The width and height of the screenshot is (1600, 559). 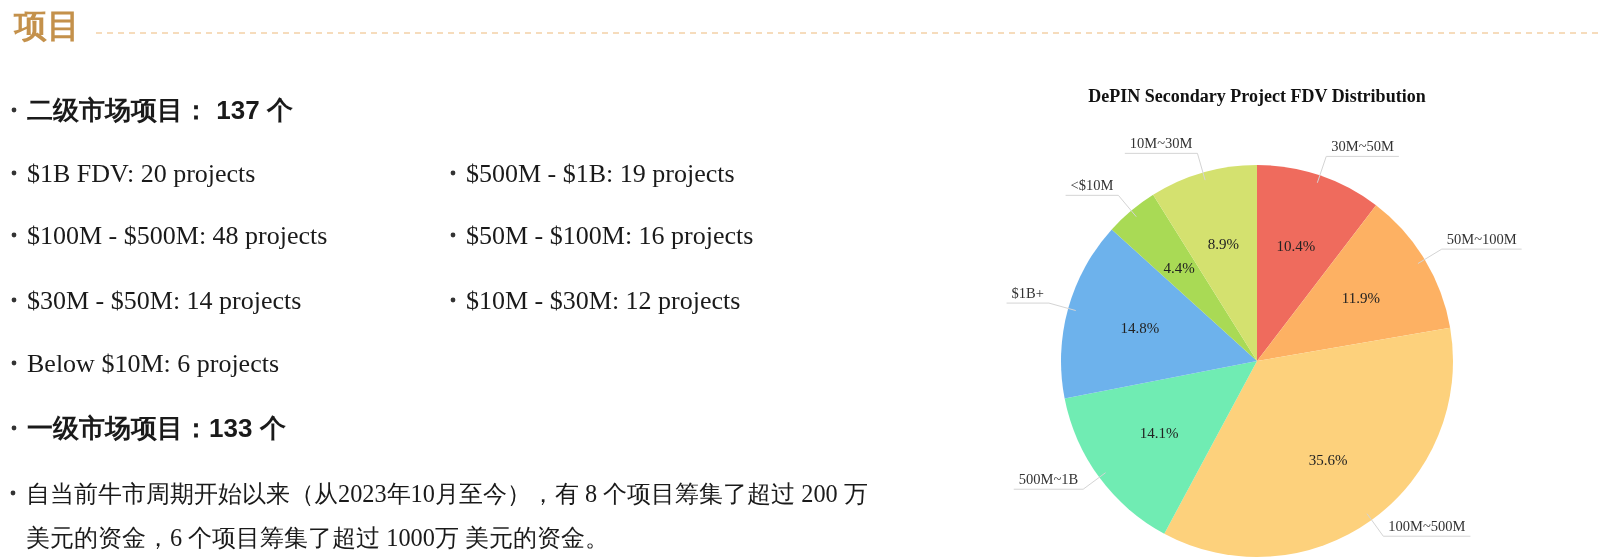 What do you see at coordinates (600, 174) in the screenshot?
I see `text: $500M - $1B: 19 projects` at bounding box center [600, 174].